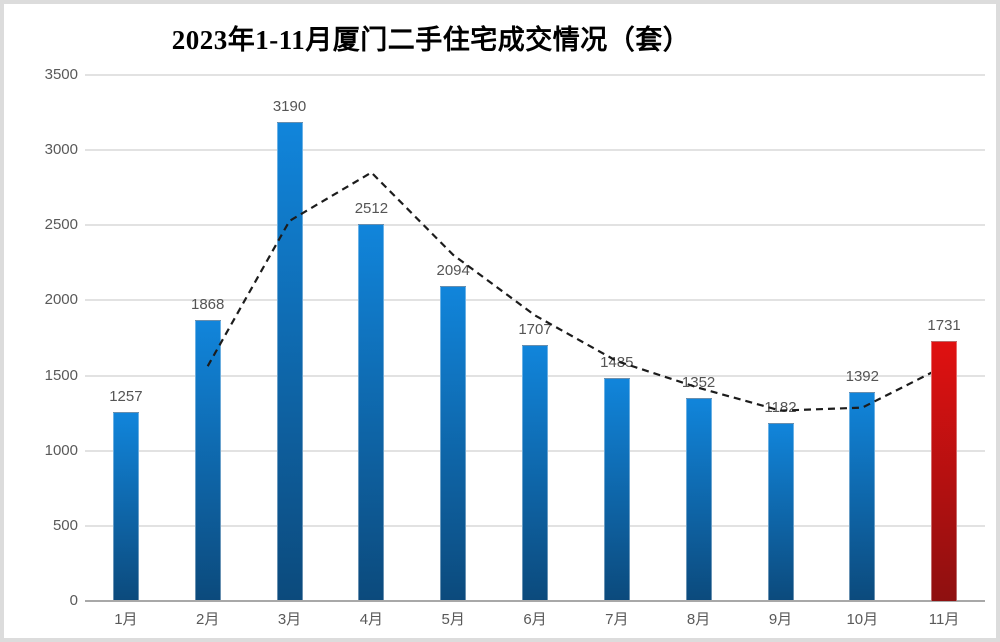 This screenshot has width=1000, height=642. What do you see at coordinates (535, 601) in the screenshot?
I see `x-axis-line` at bounding box center [535, 601].